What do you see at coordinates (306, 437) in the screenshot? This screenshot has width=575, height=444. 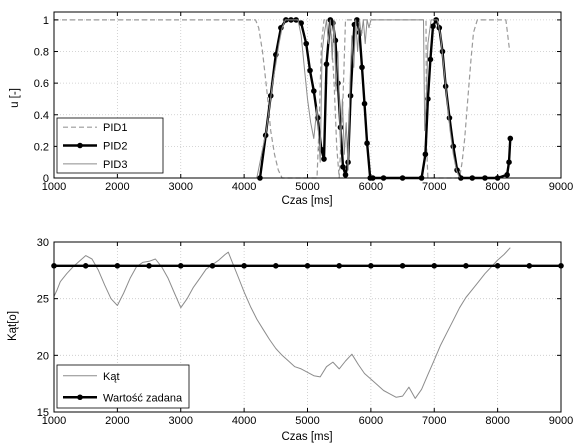 I see `bottom-x-axis-label: Czas [ms]` at bounding box center [306, 437].